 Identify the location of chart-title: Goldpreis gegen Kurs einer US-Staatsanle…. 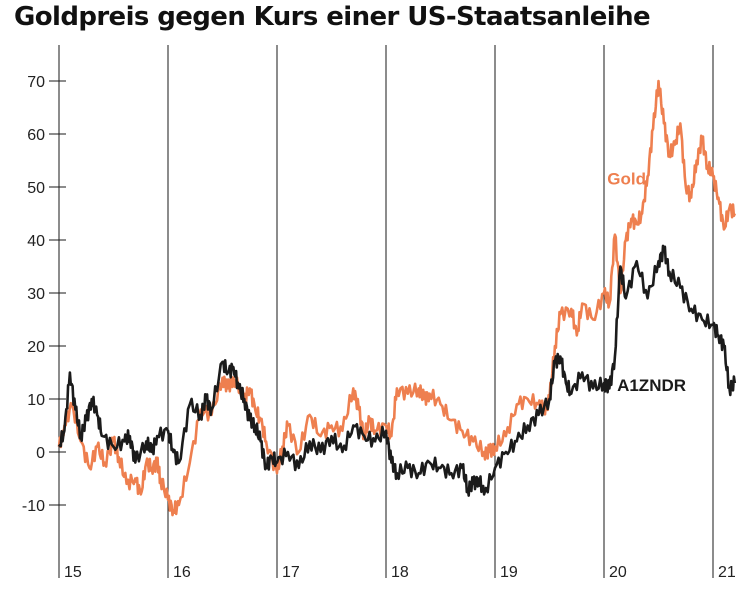
(332, 17).